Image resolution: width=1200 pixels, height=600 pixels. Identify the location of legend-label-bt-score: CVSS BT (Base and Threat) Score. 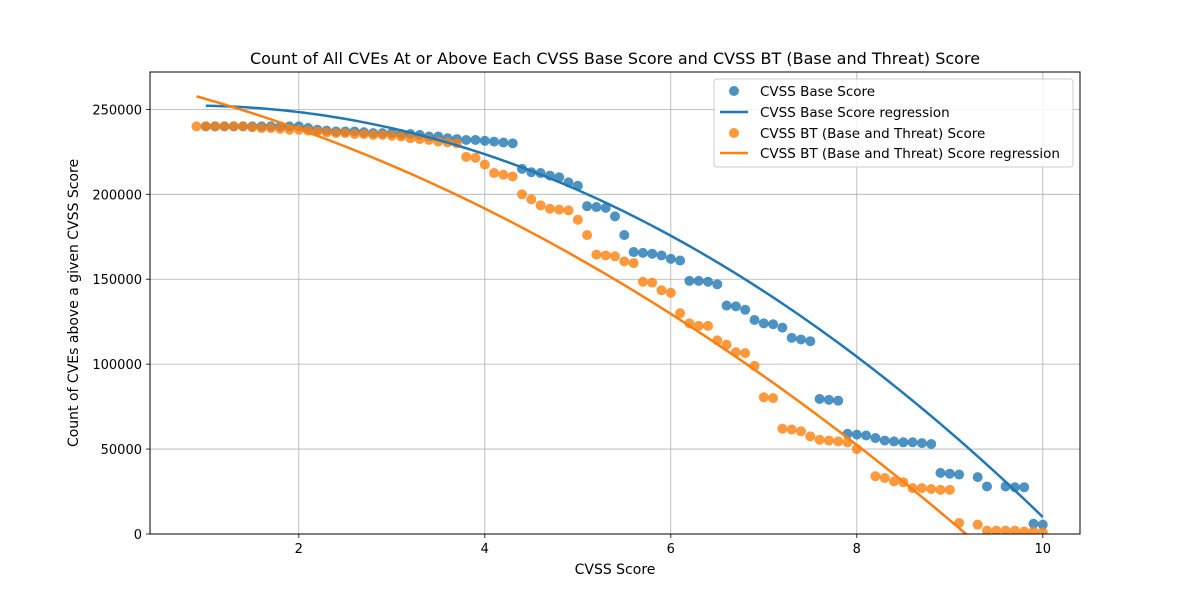
(872, 134).